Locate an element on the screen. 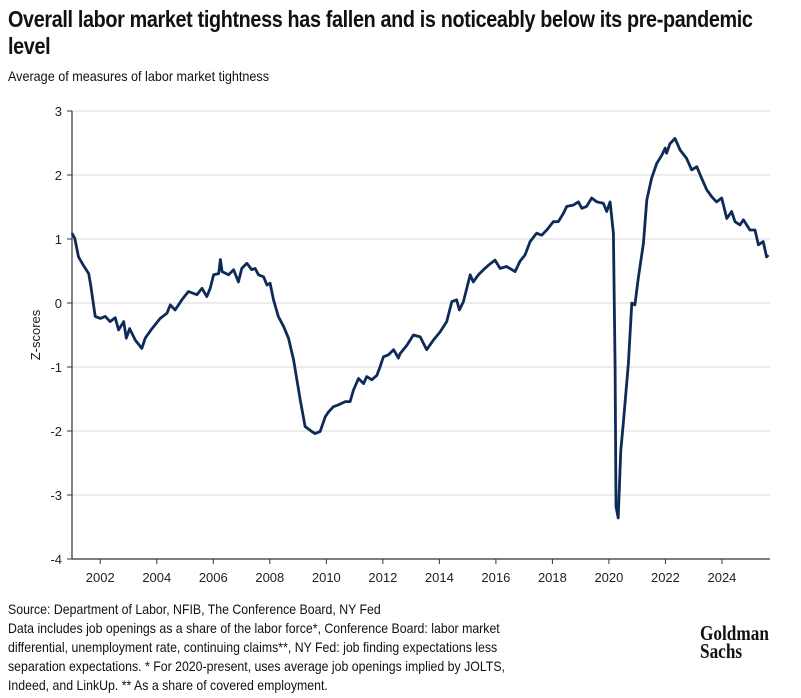  y-tick-label: -1 is located at coordinates (56, 367).